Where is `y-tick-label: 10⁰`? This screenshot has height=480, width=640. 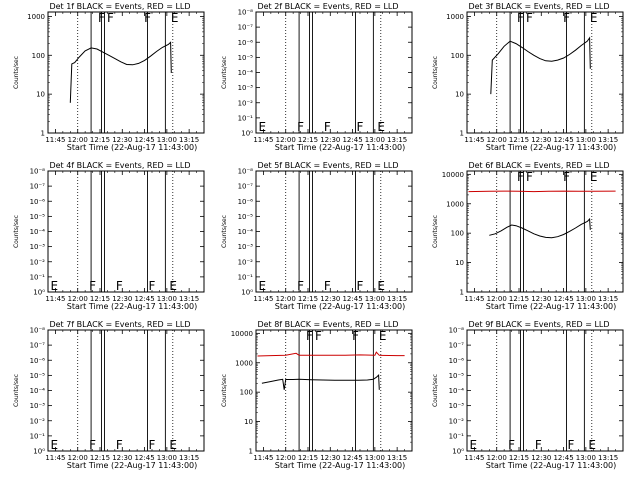 y-tick-label: 10⁰ is located at coordinates (39, 293).